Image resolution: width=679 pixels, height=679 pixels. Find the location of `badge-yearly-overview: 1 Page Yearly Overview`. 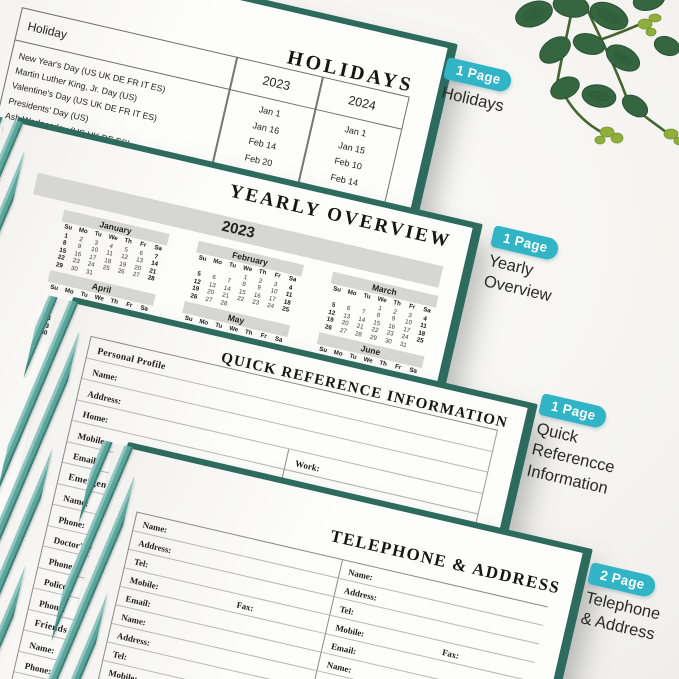

badge-yearly-overview: 1 Page Yearly Overview is located at coordinates (522, 266).